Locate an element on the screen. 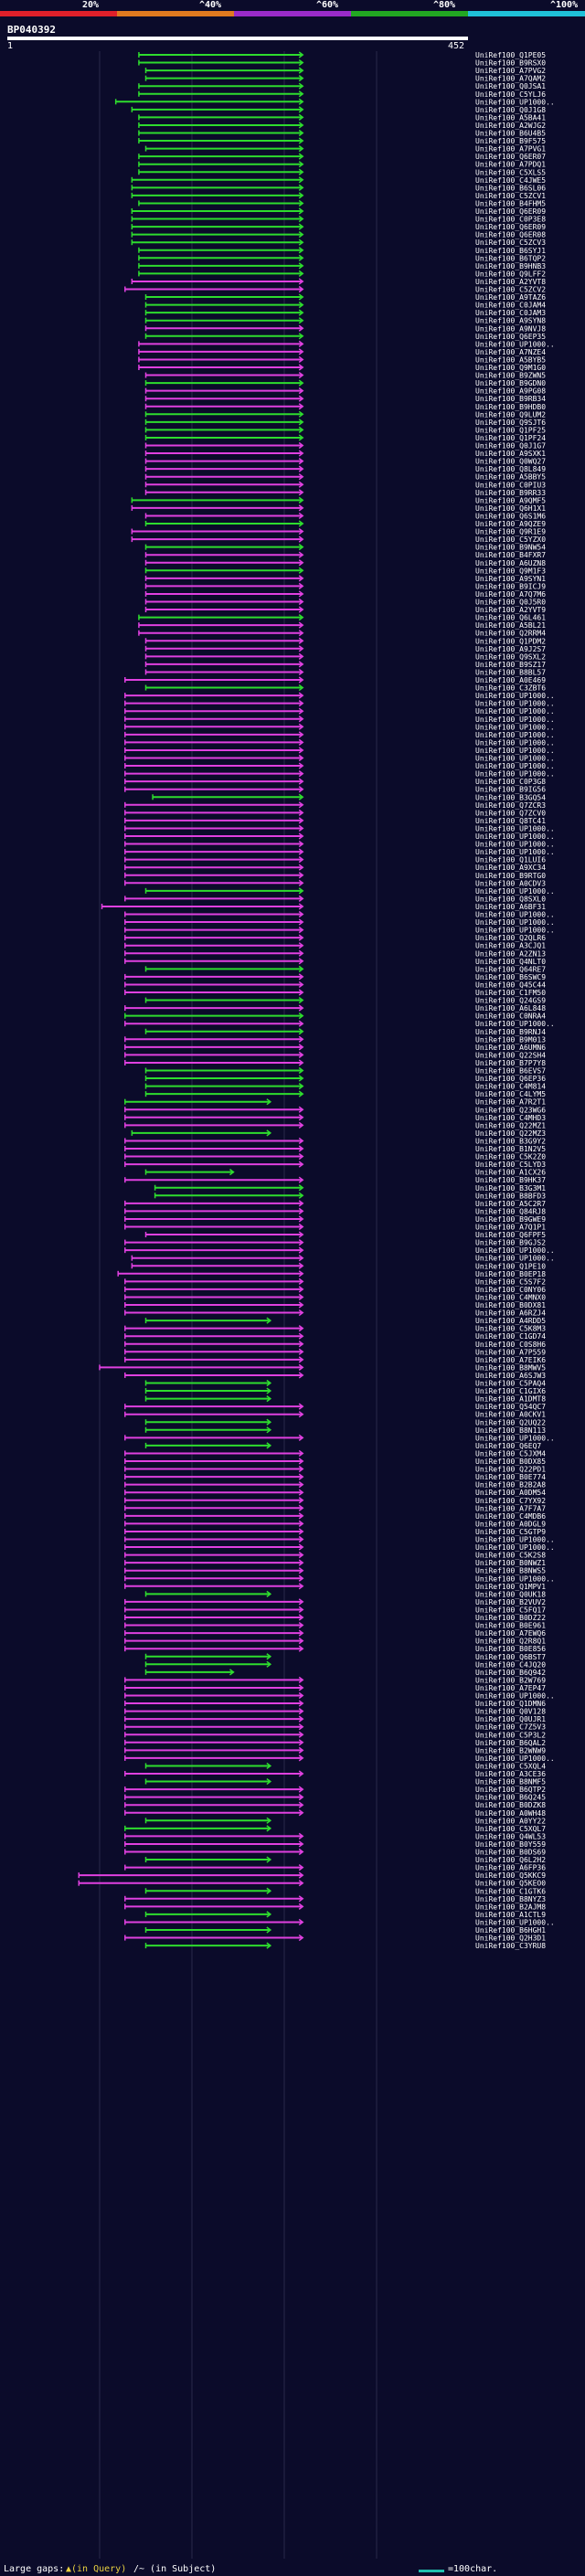 The image size is (585, 2576). hit-label: UniRef100_C0PIU3 is located at coordinates (511, 485).